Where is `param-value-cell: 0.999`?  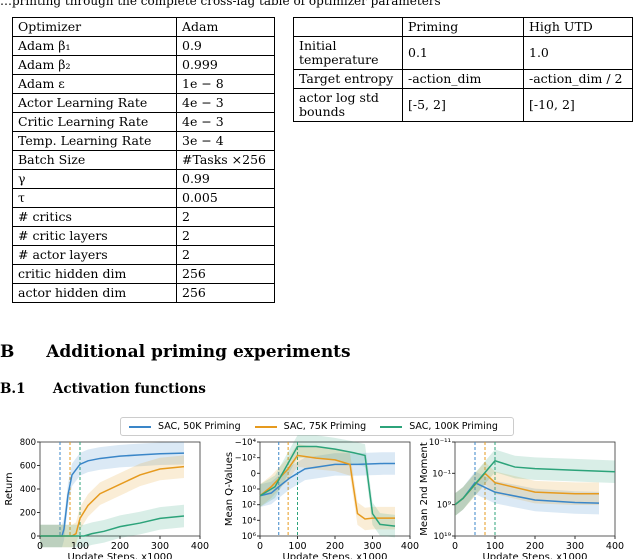
param-value-cell: 0.999 is located at coordinates (225, 65).